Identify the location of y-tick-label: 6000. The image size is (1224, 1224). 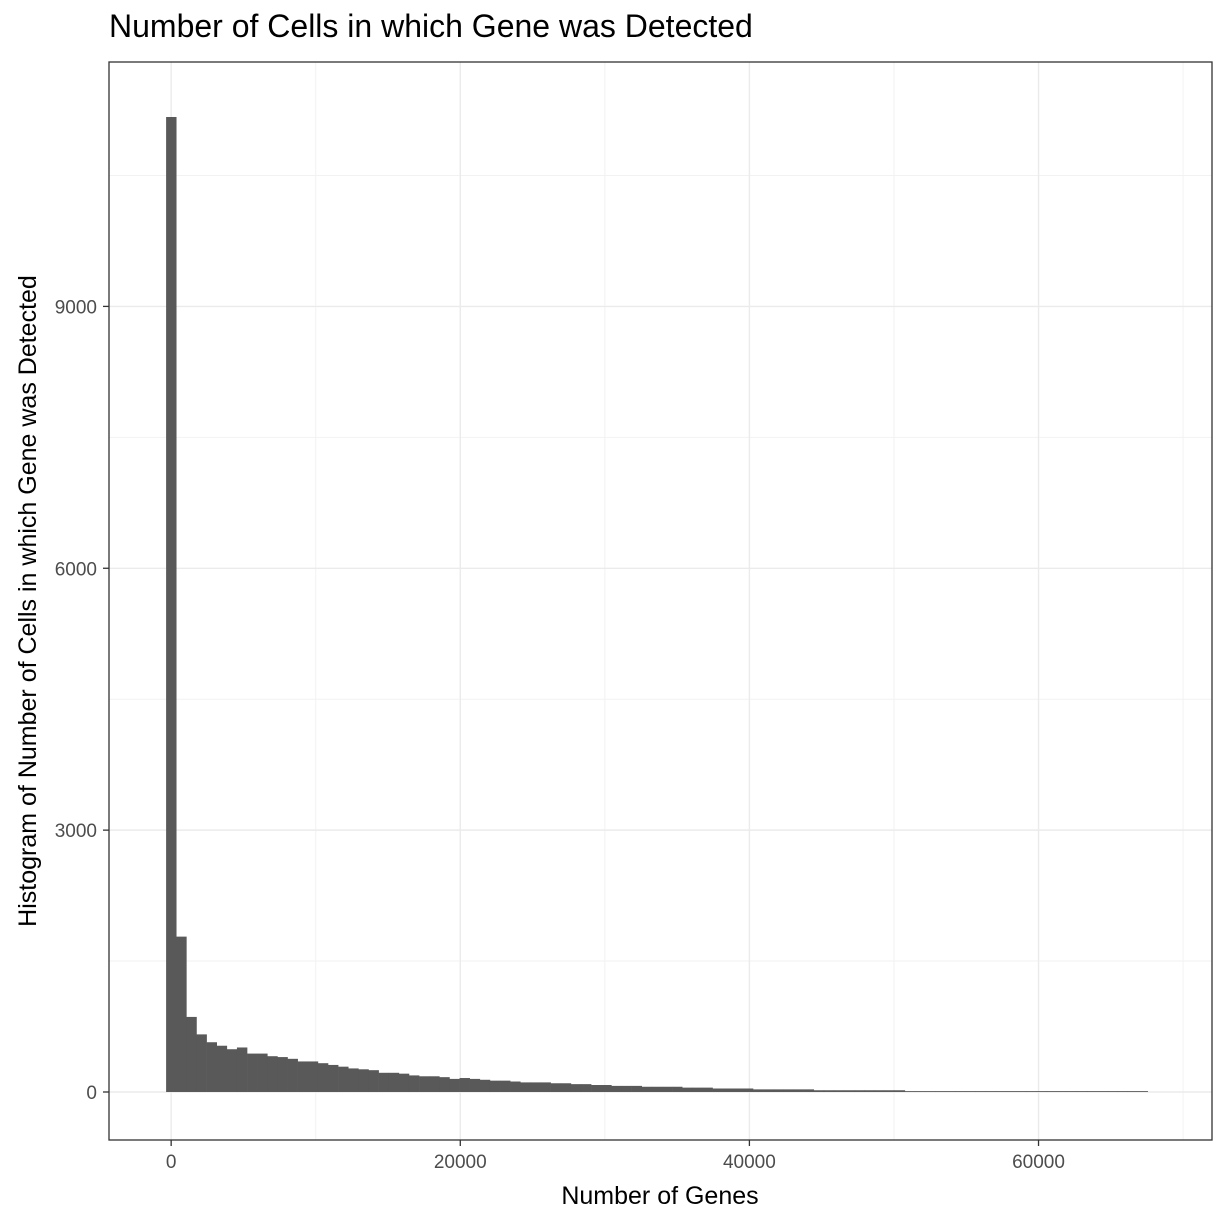
(76, 569).